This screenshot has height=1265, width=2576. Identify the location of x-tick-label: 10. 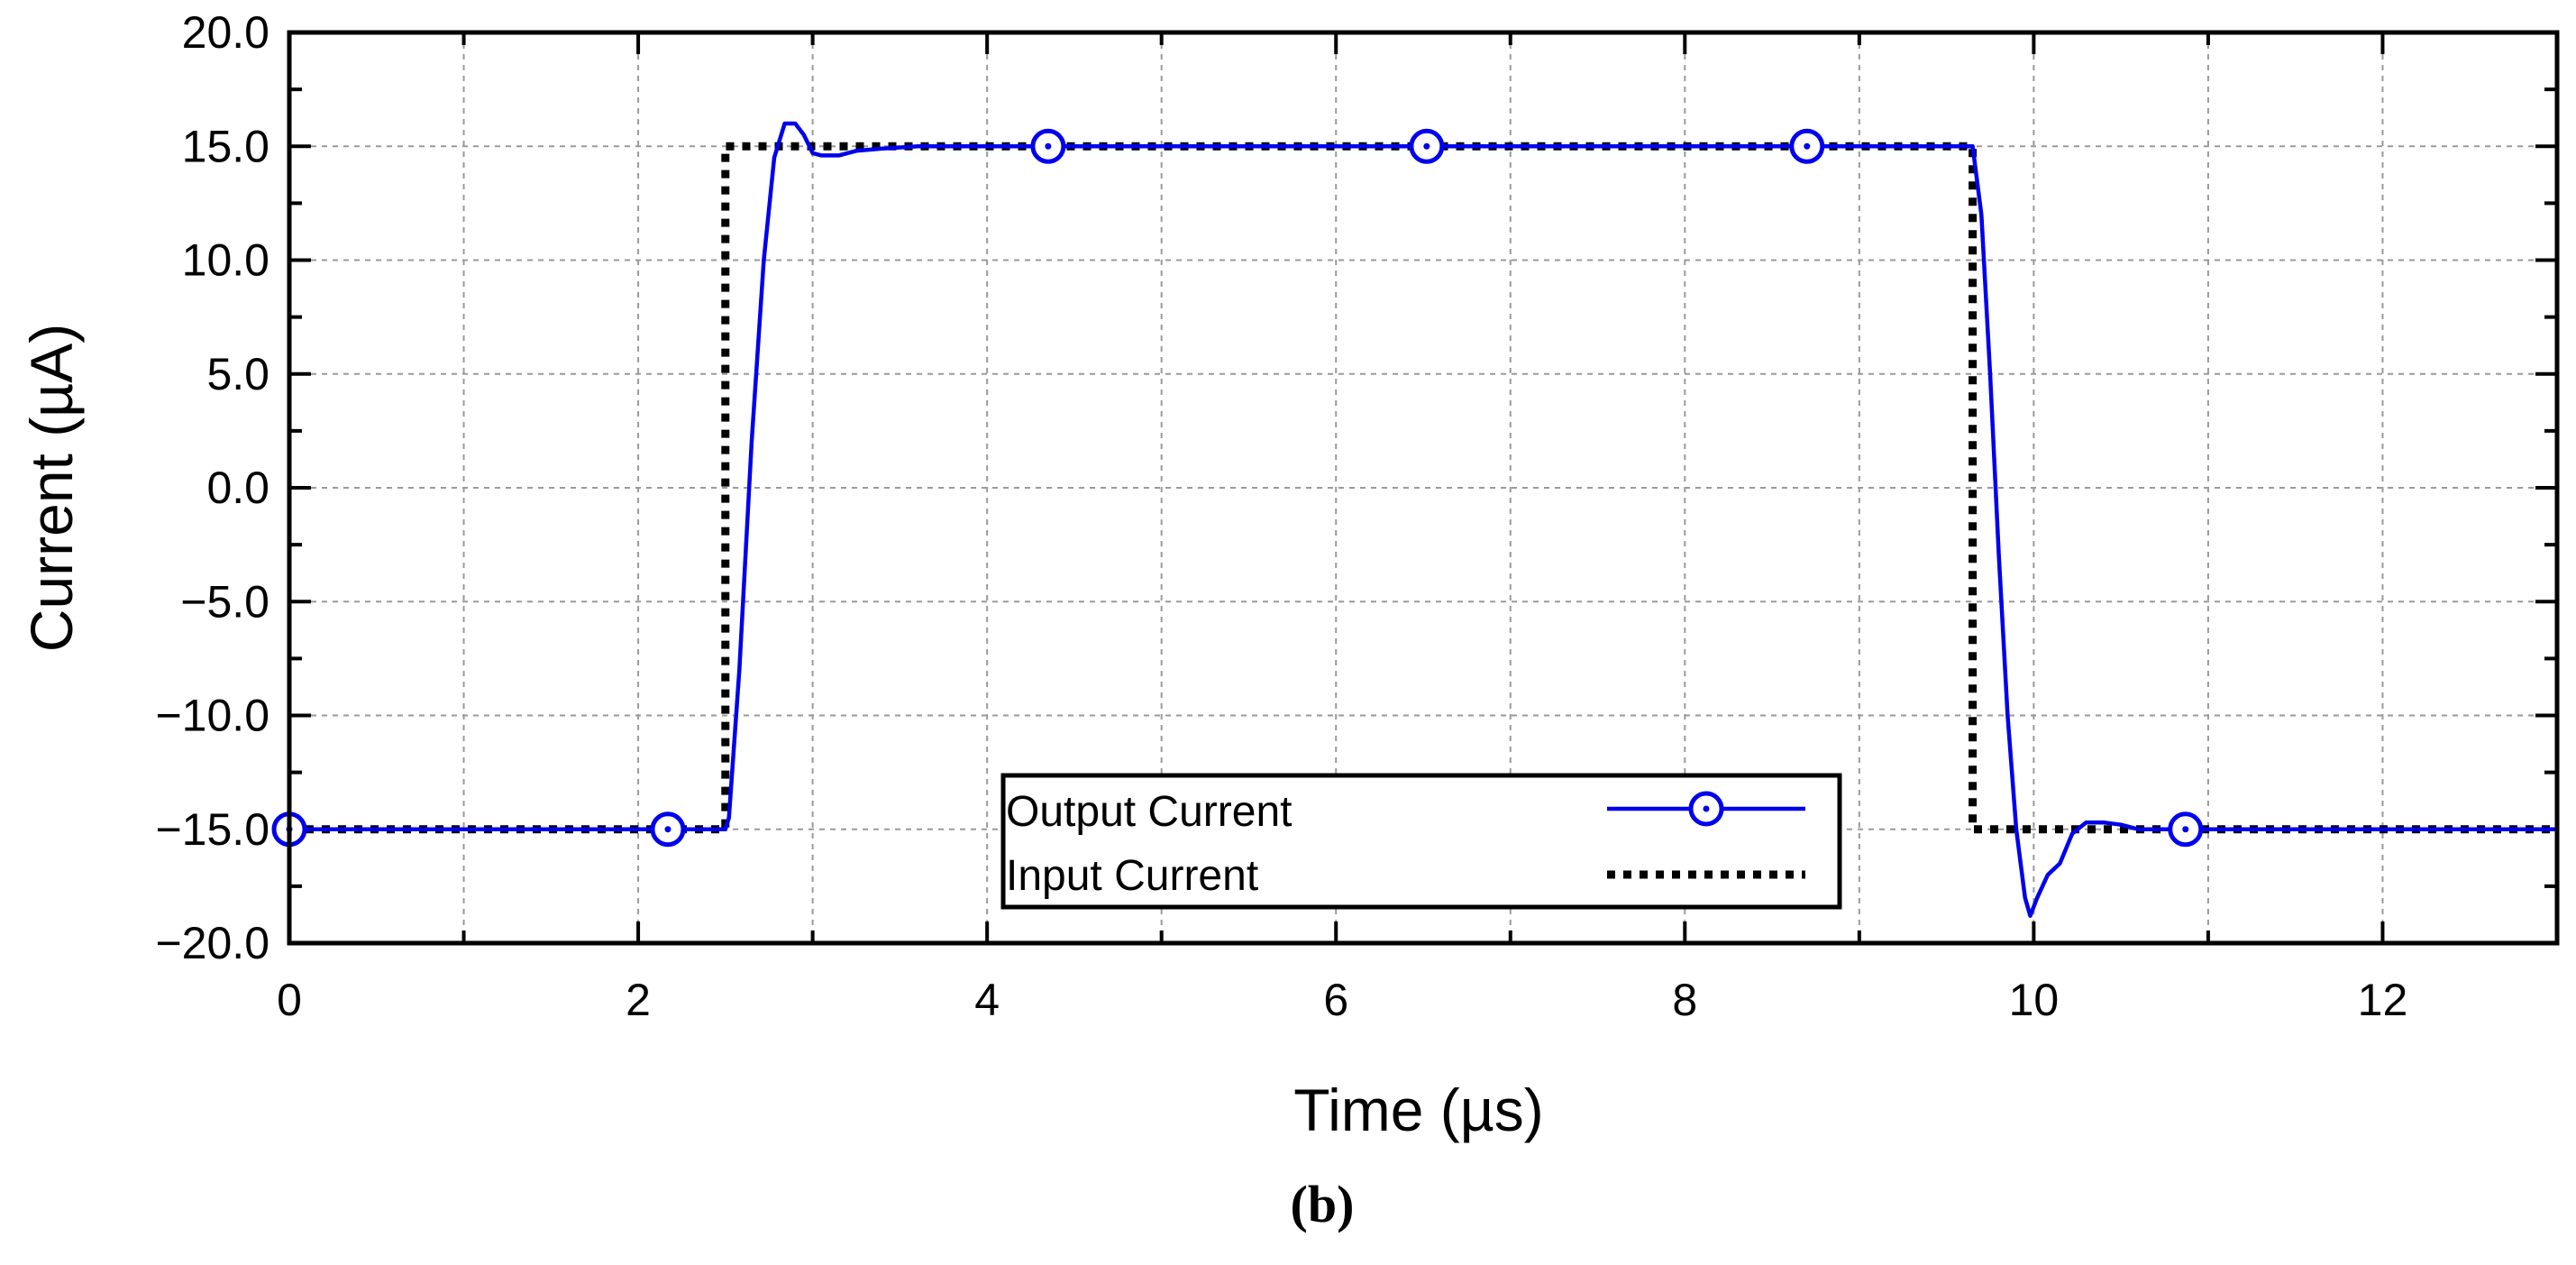
(2035, 1000).